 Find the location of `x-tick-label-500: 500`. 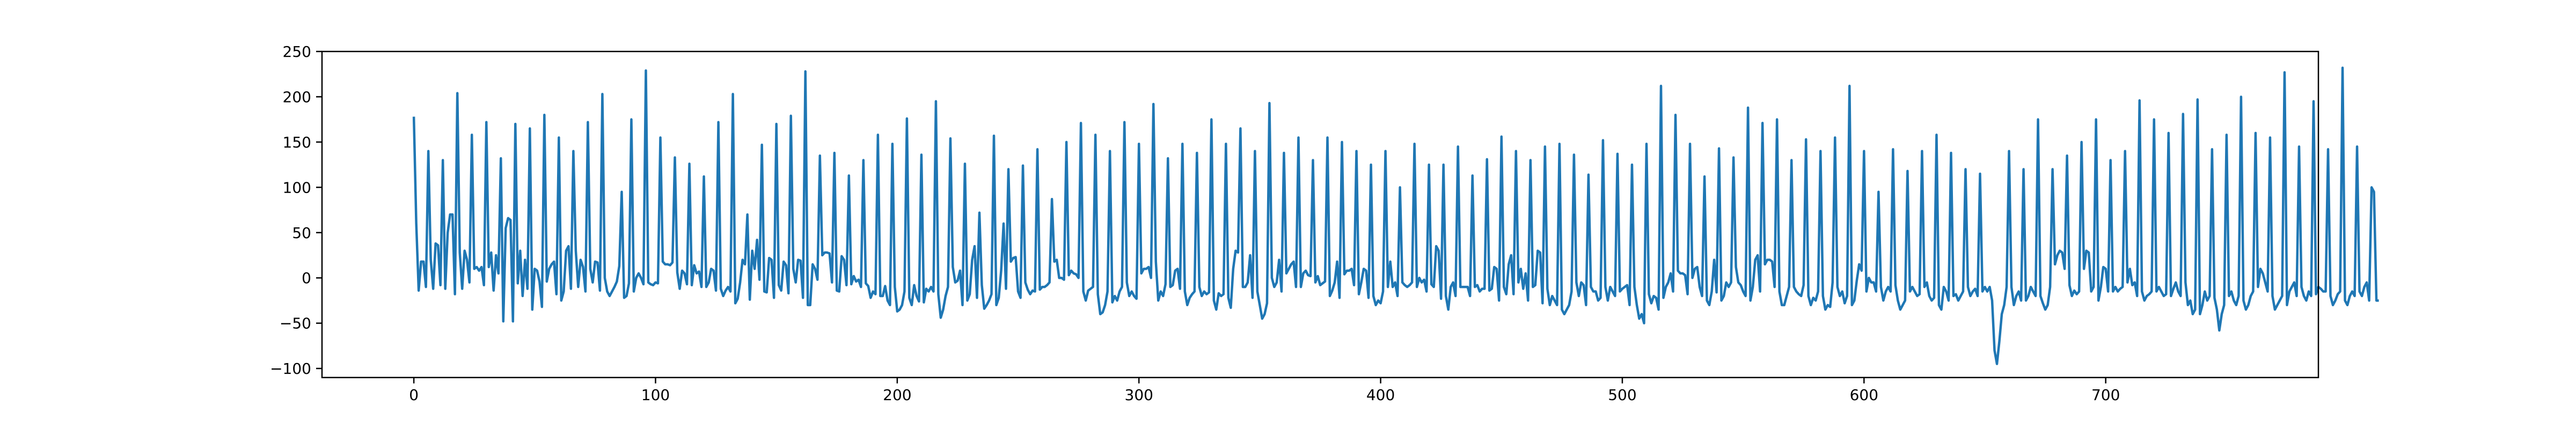

x-tick-label-500: 500 is located at coordinates (1622, 395).